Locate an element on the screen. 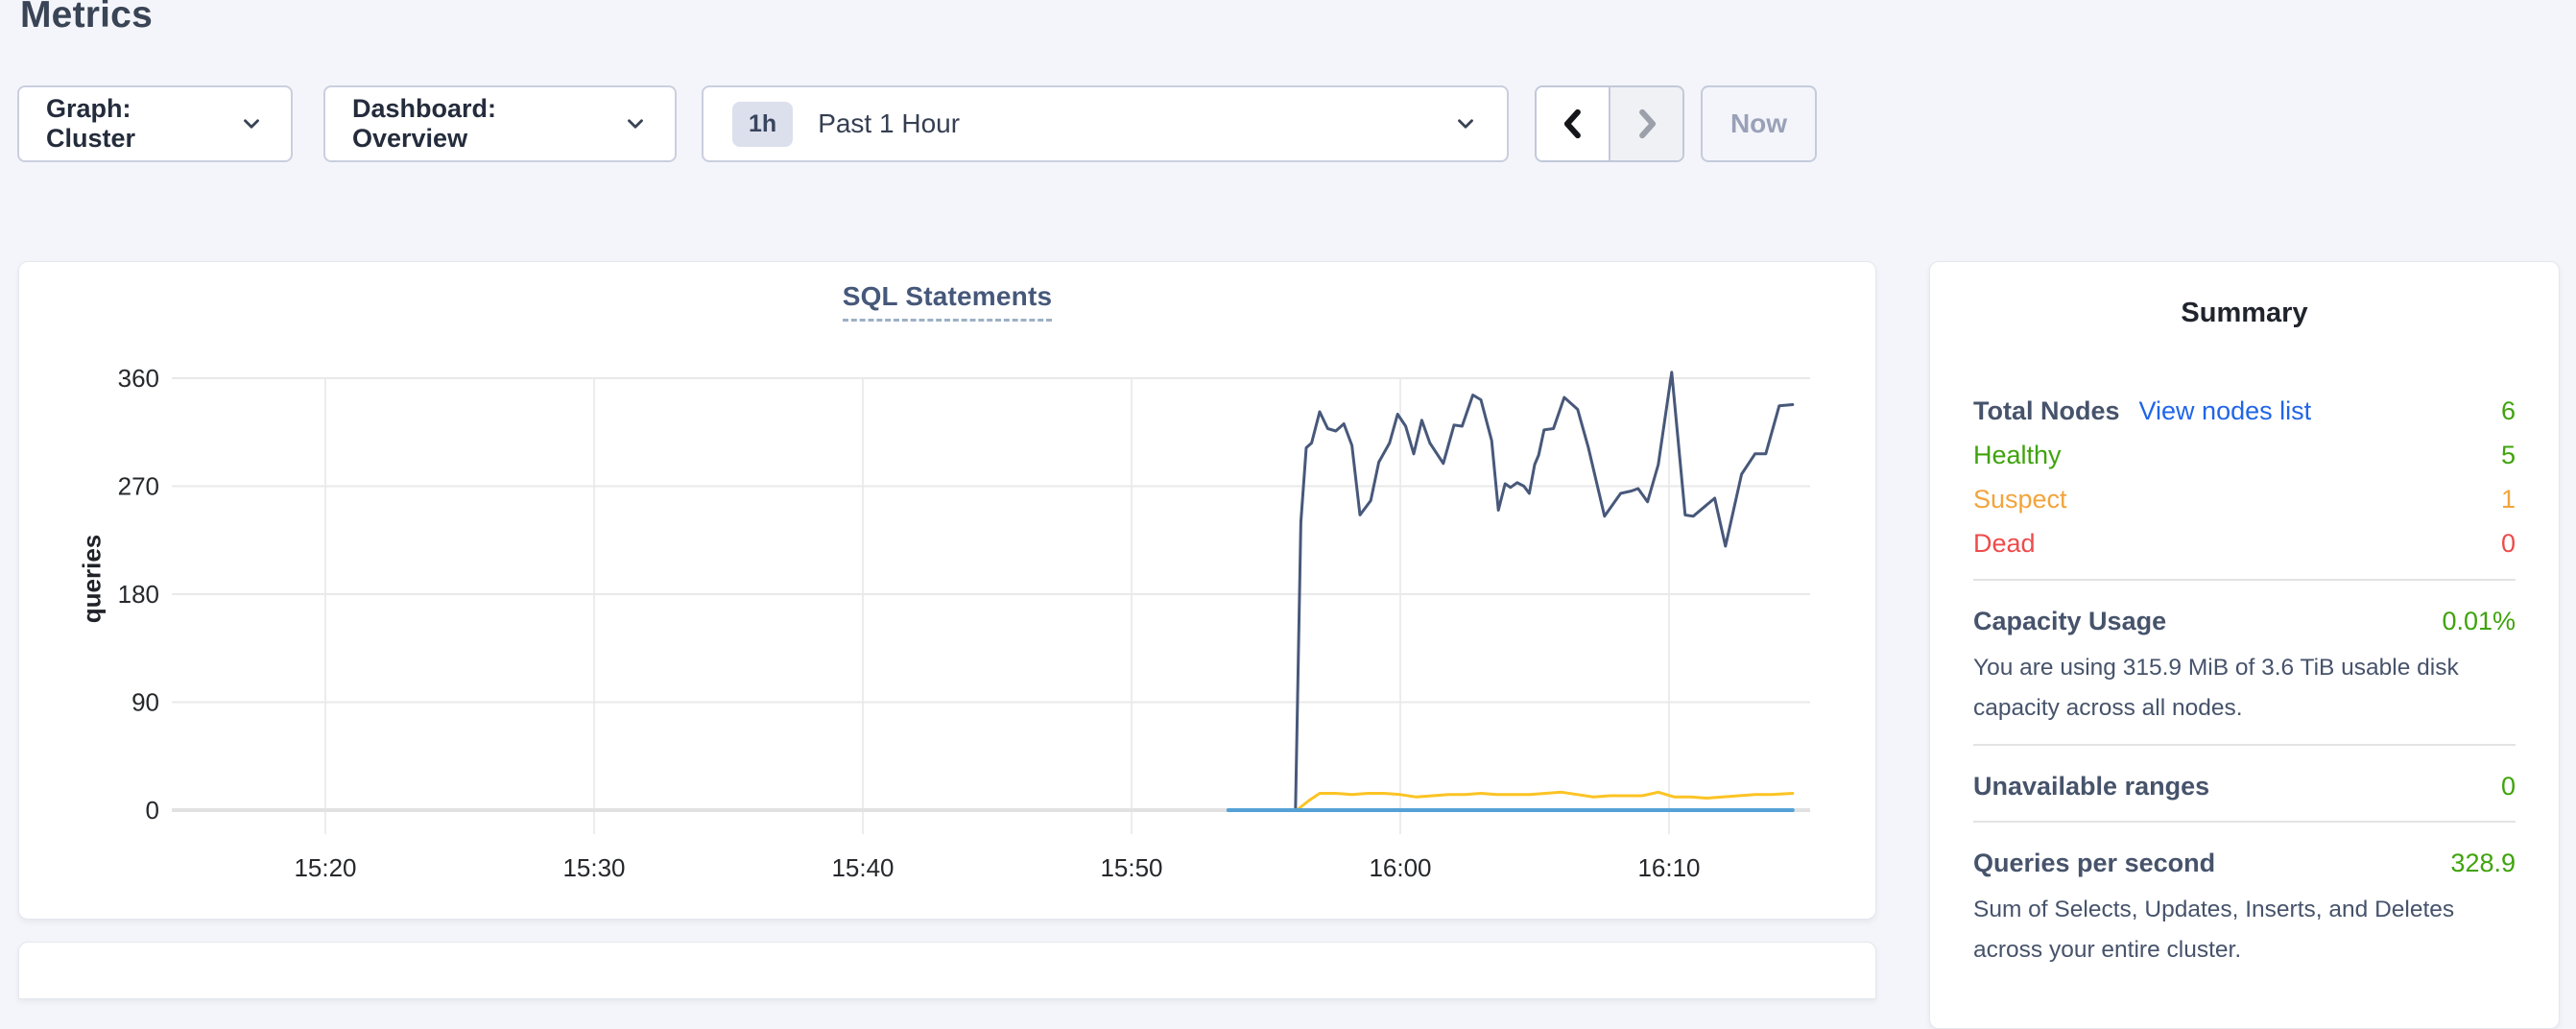 The image size is (2576, 1029). dead-nodes-row: Dead 0 is located at coordinates (2244, 543).